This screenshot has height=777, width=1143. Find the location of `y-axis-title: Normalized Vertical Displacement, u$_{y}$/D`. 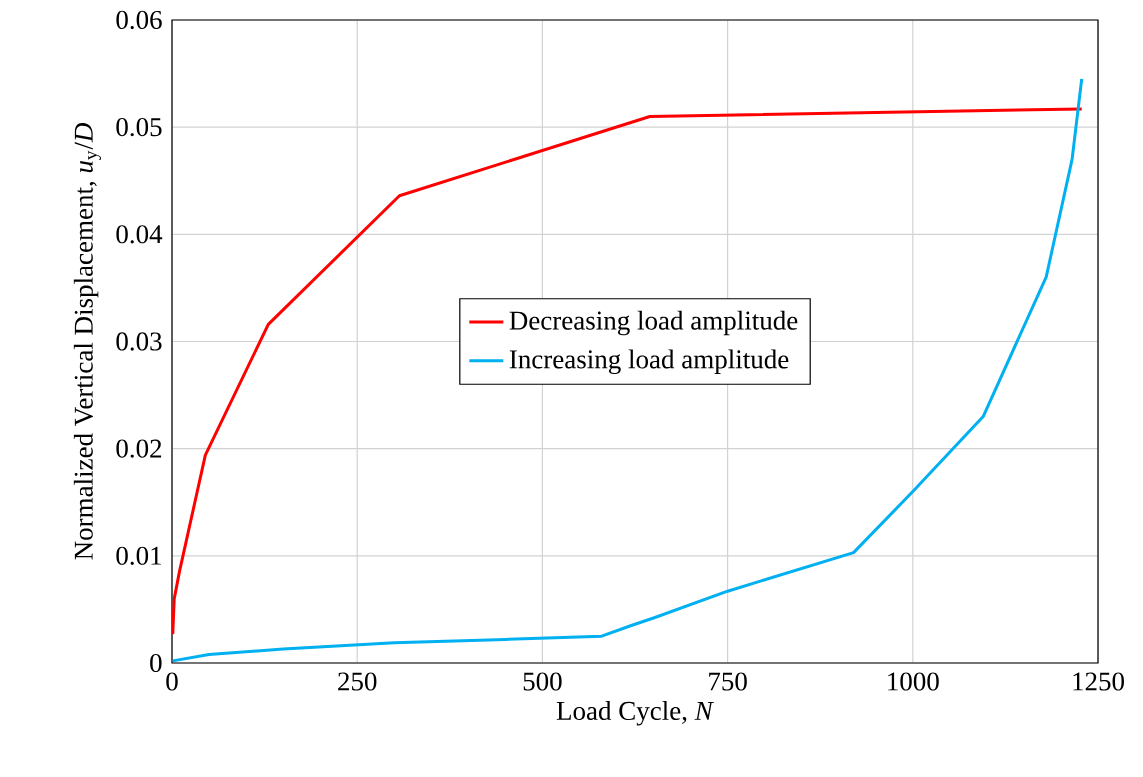

y-axis-title: Normalized Vertical Displacement, u$_{y}$/D is located at coordinates (87, 341).